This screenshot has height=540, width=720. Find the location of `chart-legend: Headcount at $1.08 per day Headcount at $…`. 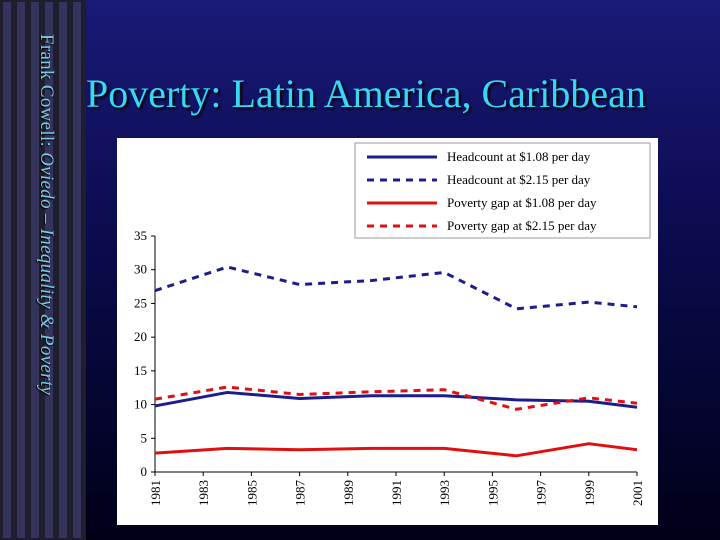

chart-legend: Headcount at $1.08 per day Headcount at $… is located at coordinates (502, 190).